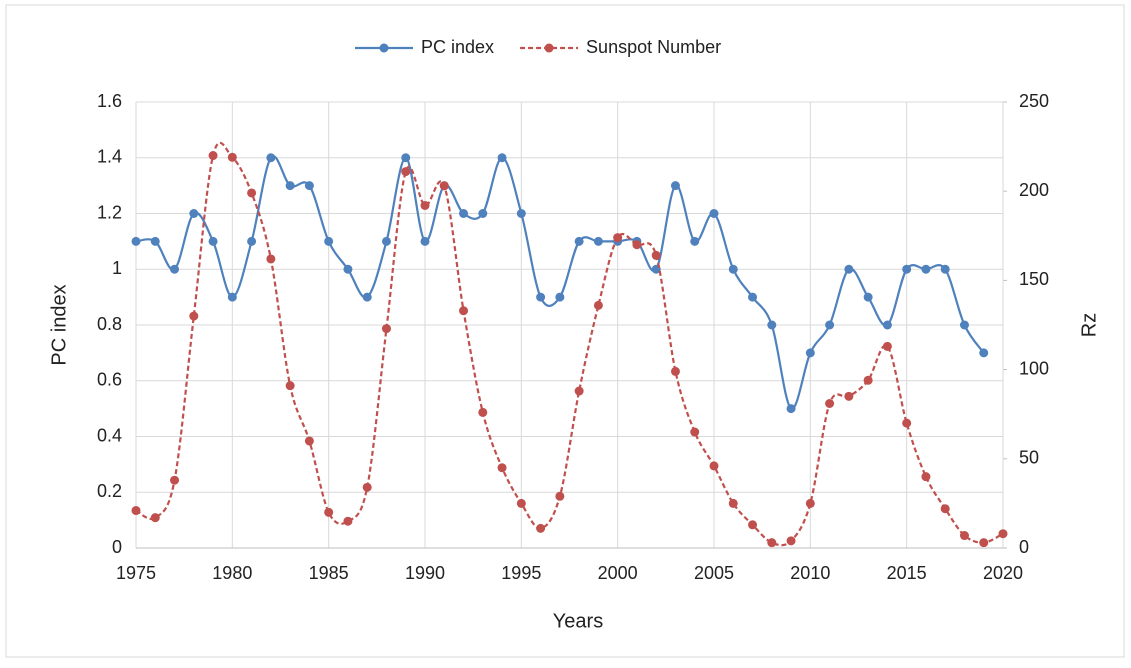  I want to click on y-tick-label: 1, so click(117, 268).